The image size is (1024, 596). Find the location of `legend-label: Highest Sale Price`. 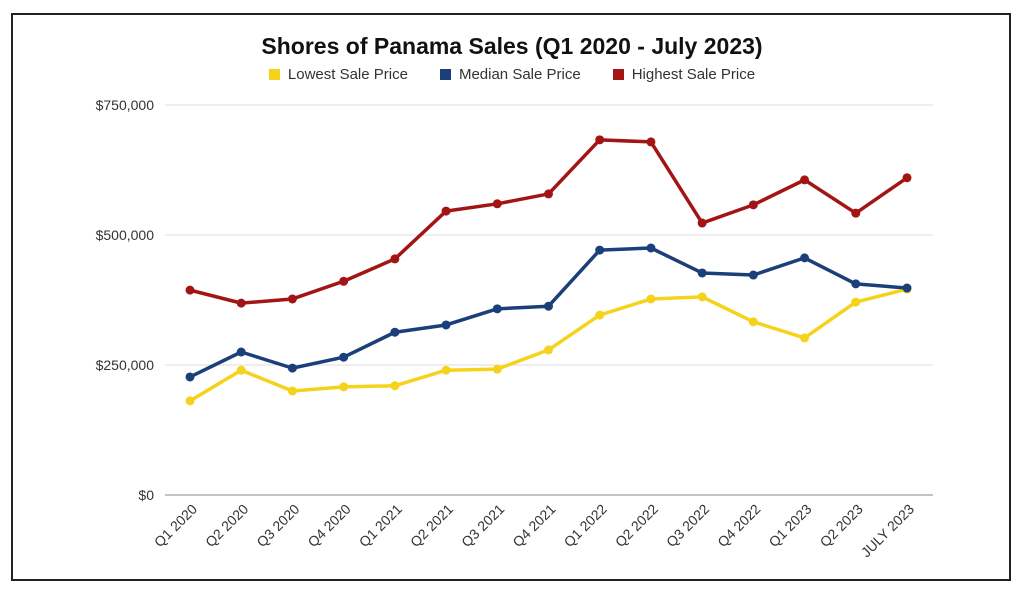

legend-label: Highest Sale Price is located at coordinates (693, 74).